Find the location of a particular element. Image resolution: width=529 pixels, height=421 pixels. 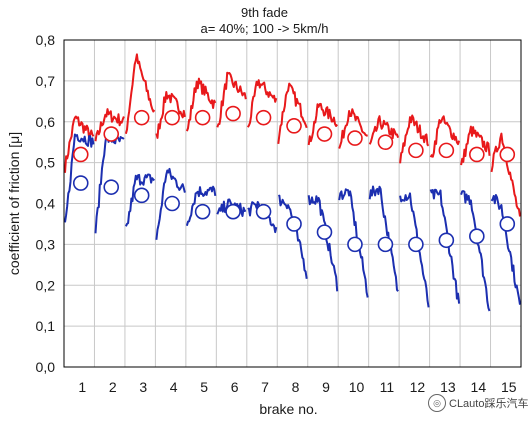

x-tick-label: 14 is located at coordinates (479, 387).